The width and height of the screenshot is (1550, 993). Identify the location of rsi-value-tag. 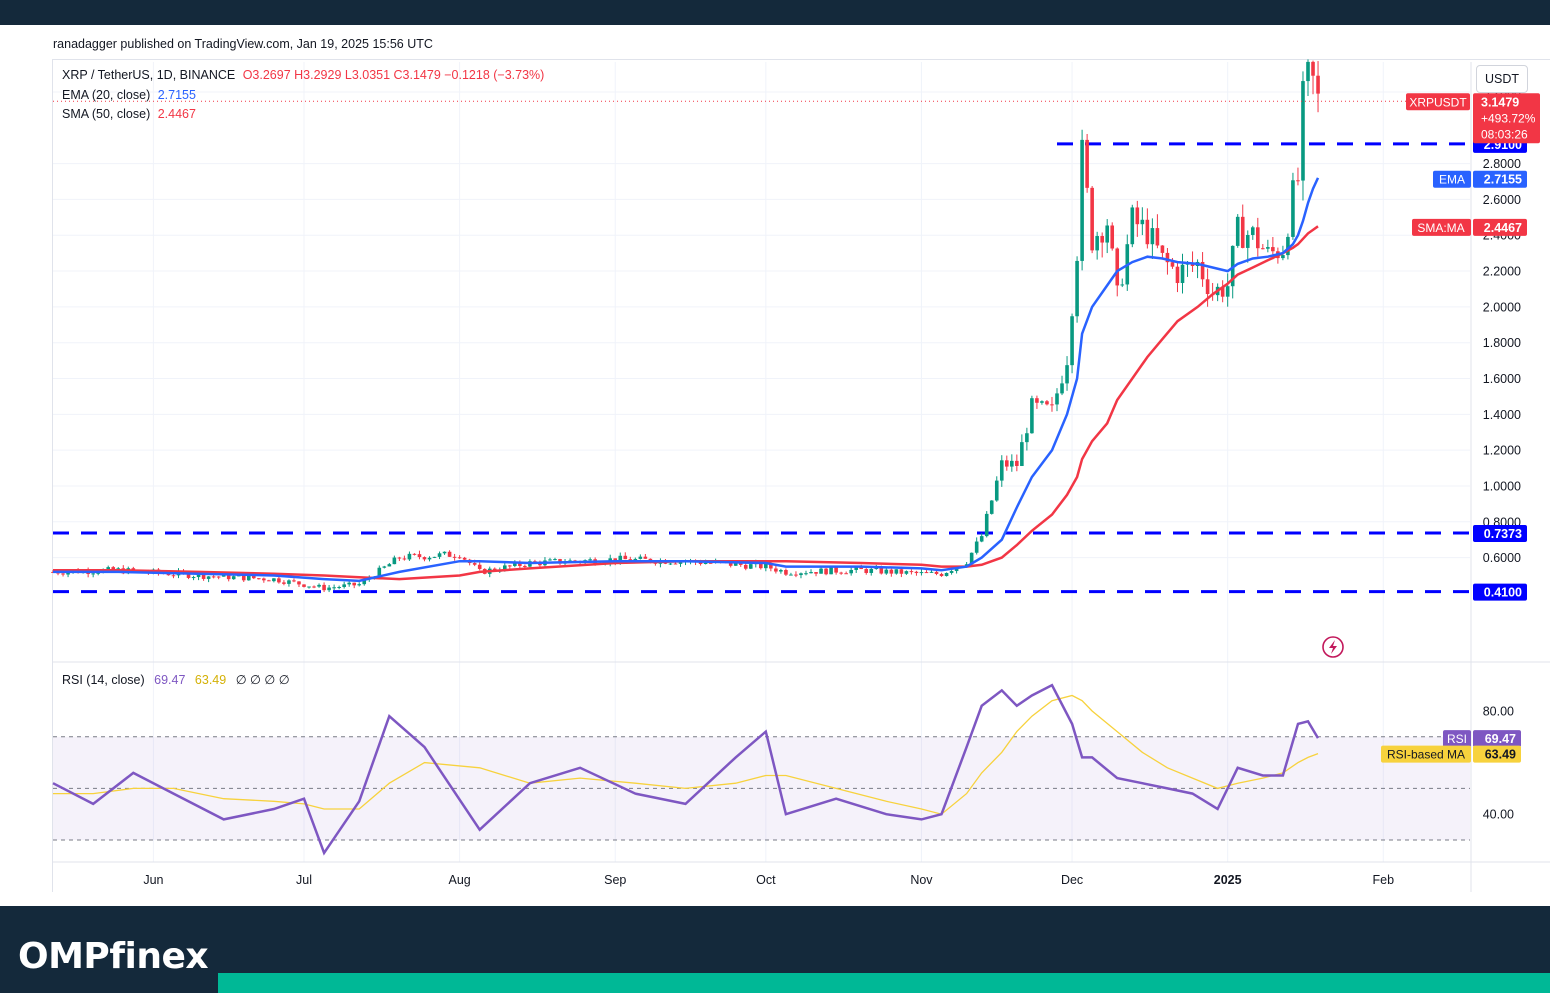
(1497, 739).